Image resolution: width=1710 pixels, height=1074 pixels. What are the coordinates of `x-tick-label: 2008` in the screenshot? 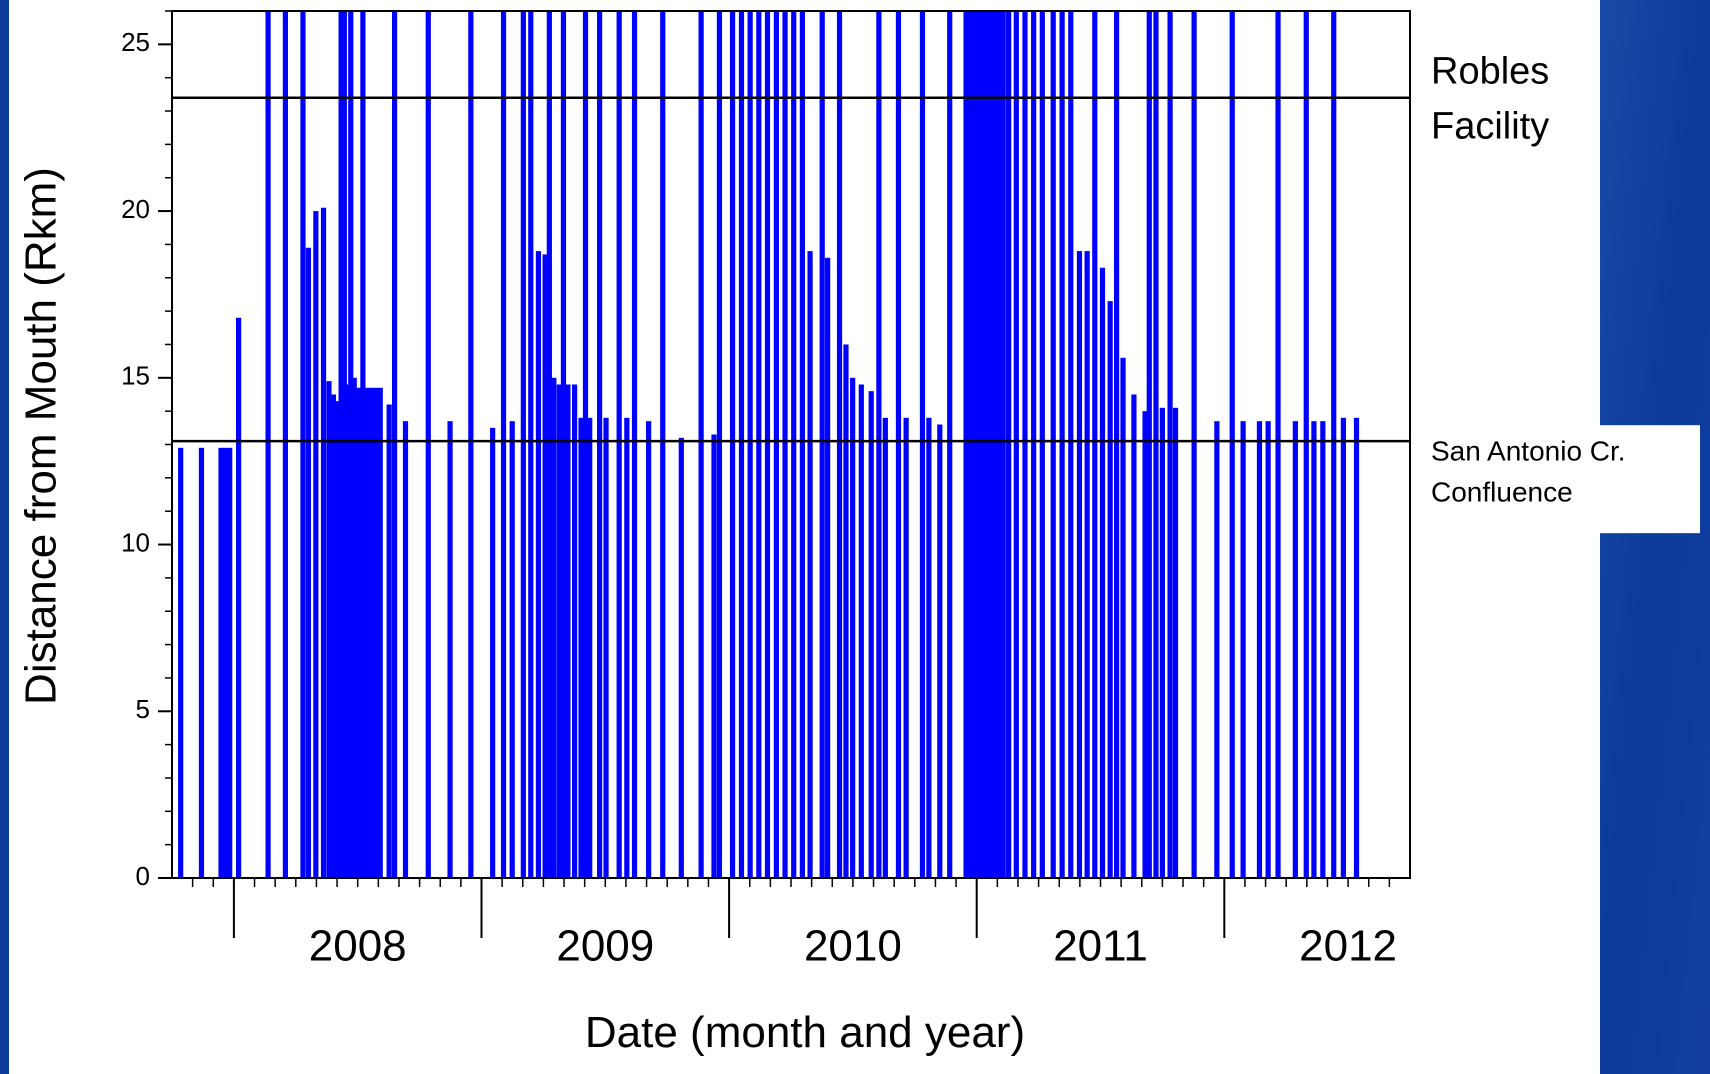 It's located at (358, 946).